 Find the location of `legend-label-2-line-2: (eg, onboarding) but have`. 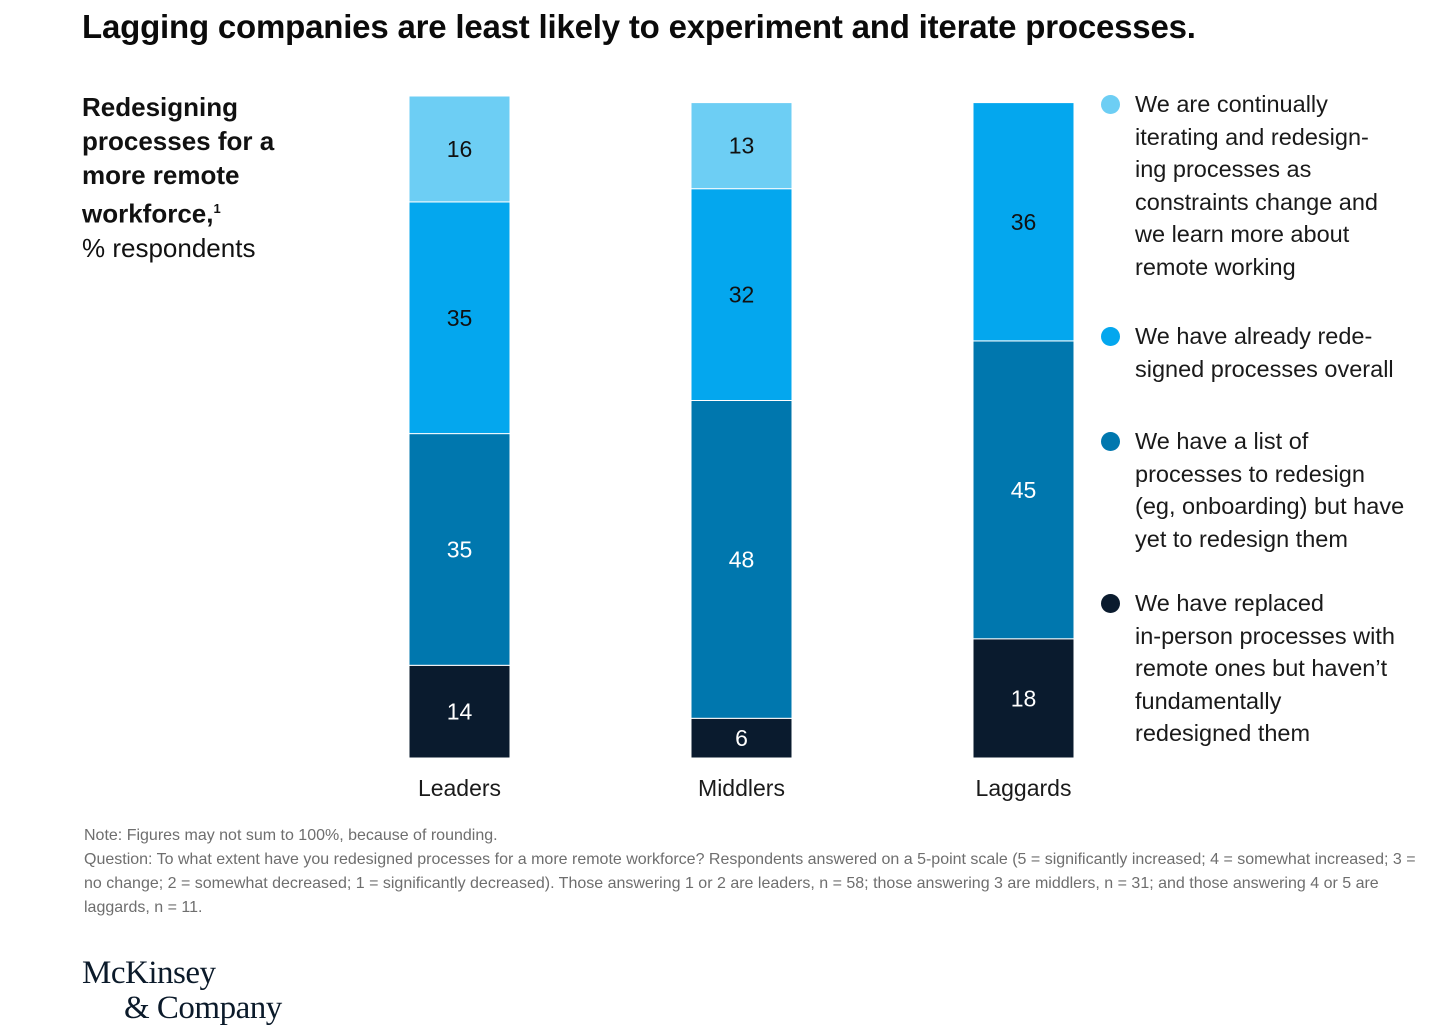

legend-label-2-line-2: (eg, onboarding) but have is located at coordinates (1270, 506).